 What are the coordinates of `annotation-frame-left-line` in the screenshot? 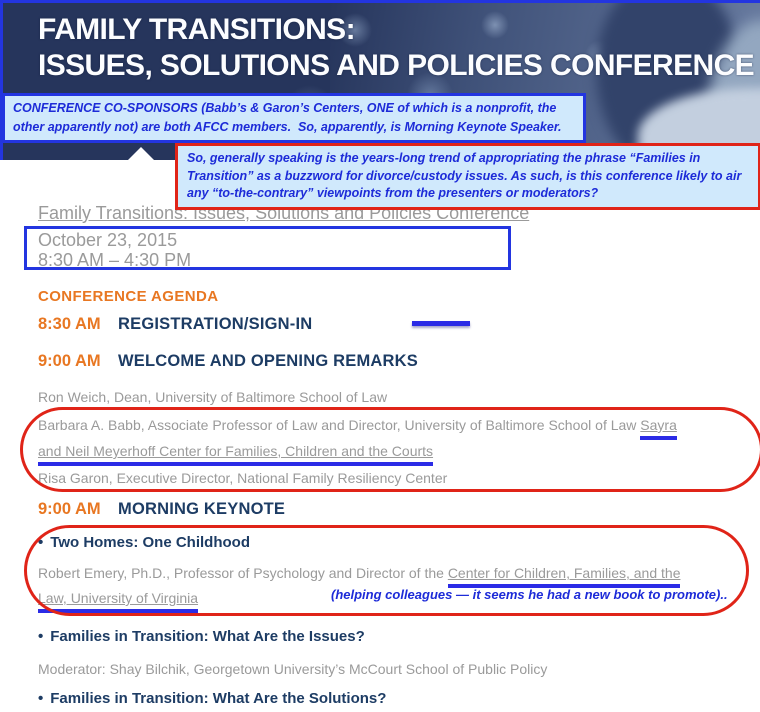 It's located at (1, 80).